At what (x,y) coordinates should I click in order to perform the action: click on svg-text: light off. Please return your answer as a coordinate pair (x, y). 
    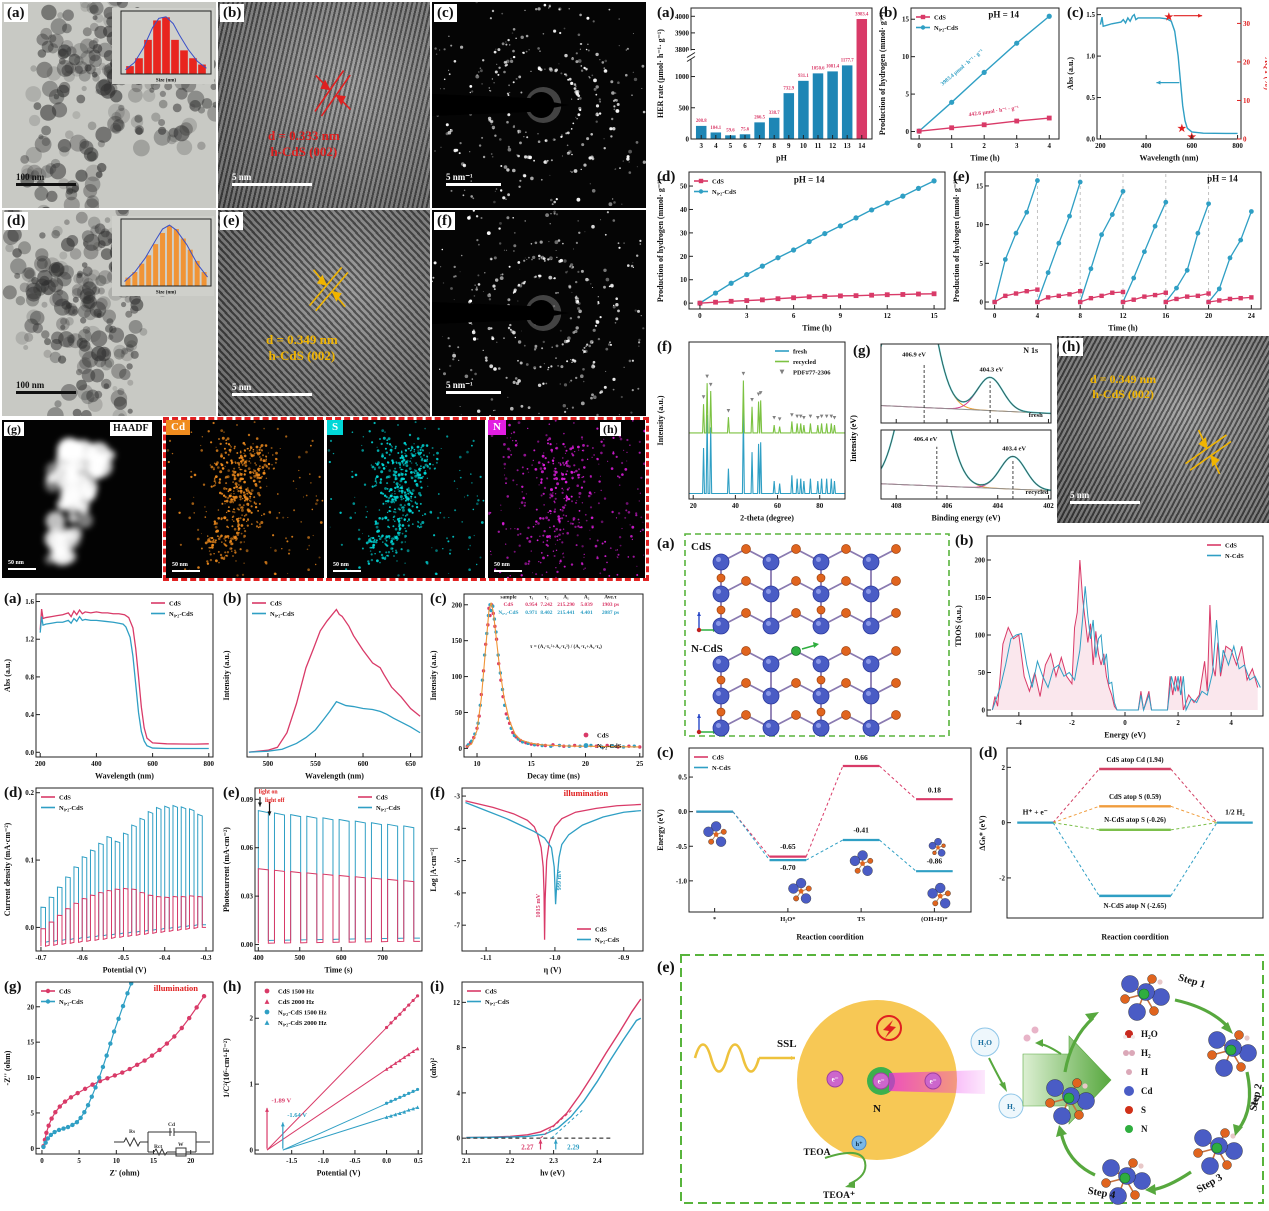
    Looking at the image, I should click on (275, 801).